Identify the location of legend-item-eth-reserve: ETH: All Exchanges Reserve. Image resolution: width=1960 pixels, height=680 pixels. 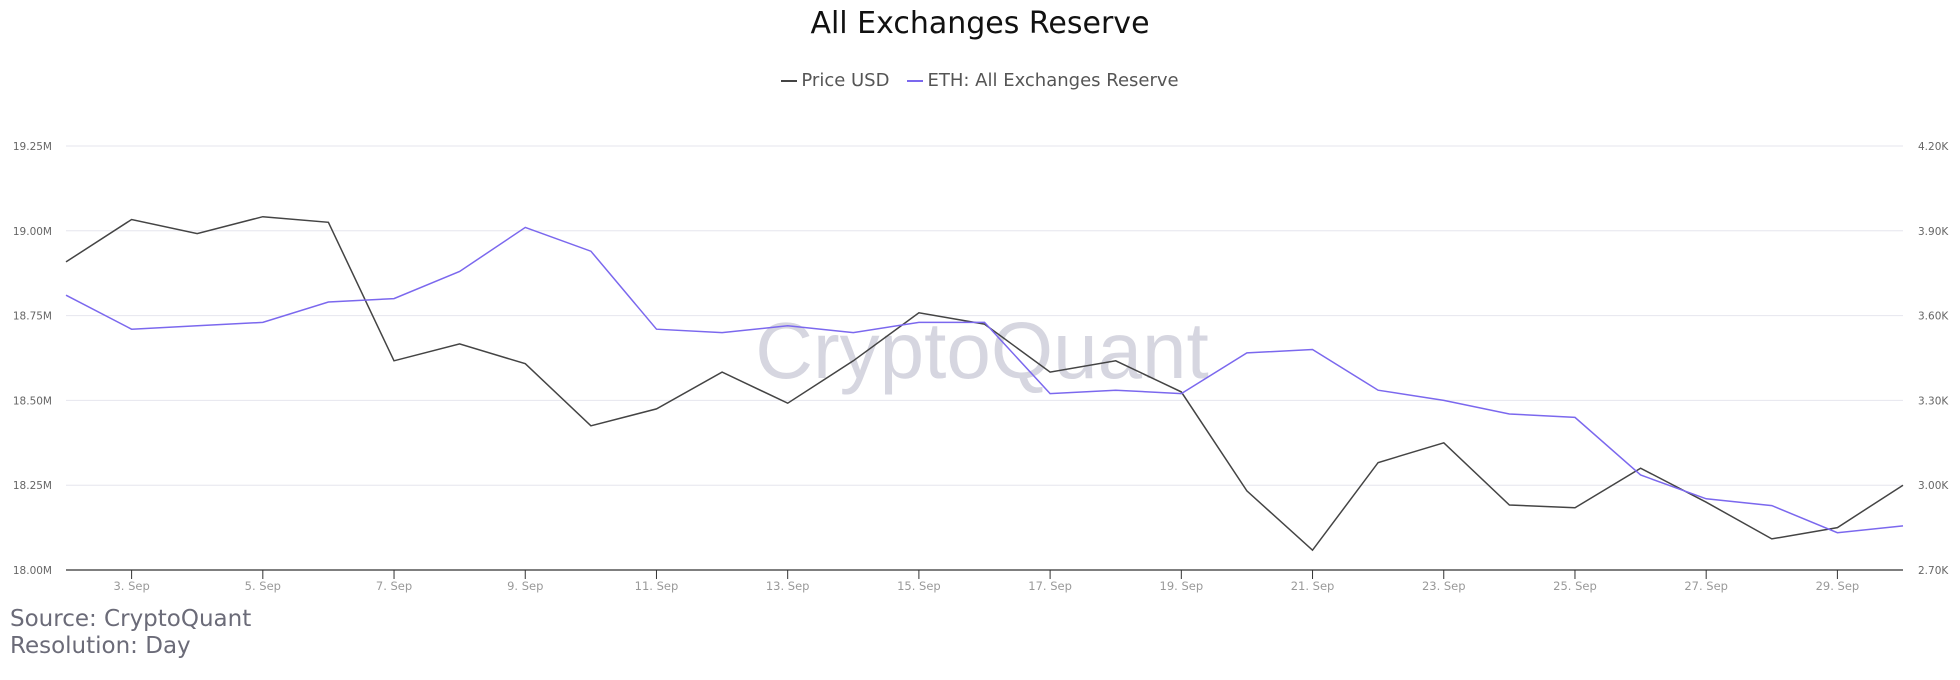
(1043, 80).